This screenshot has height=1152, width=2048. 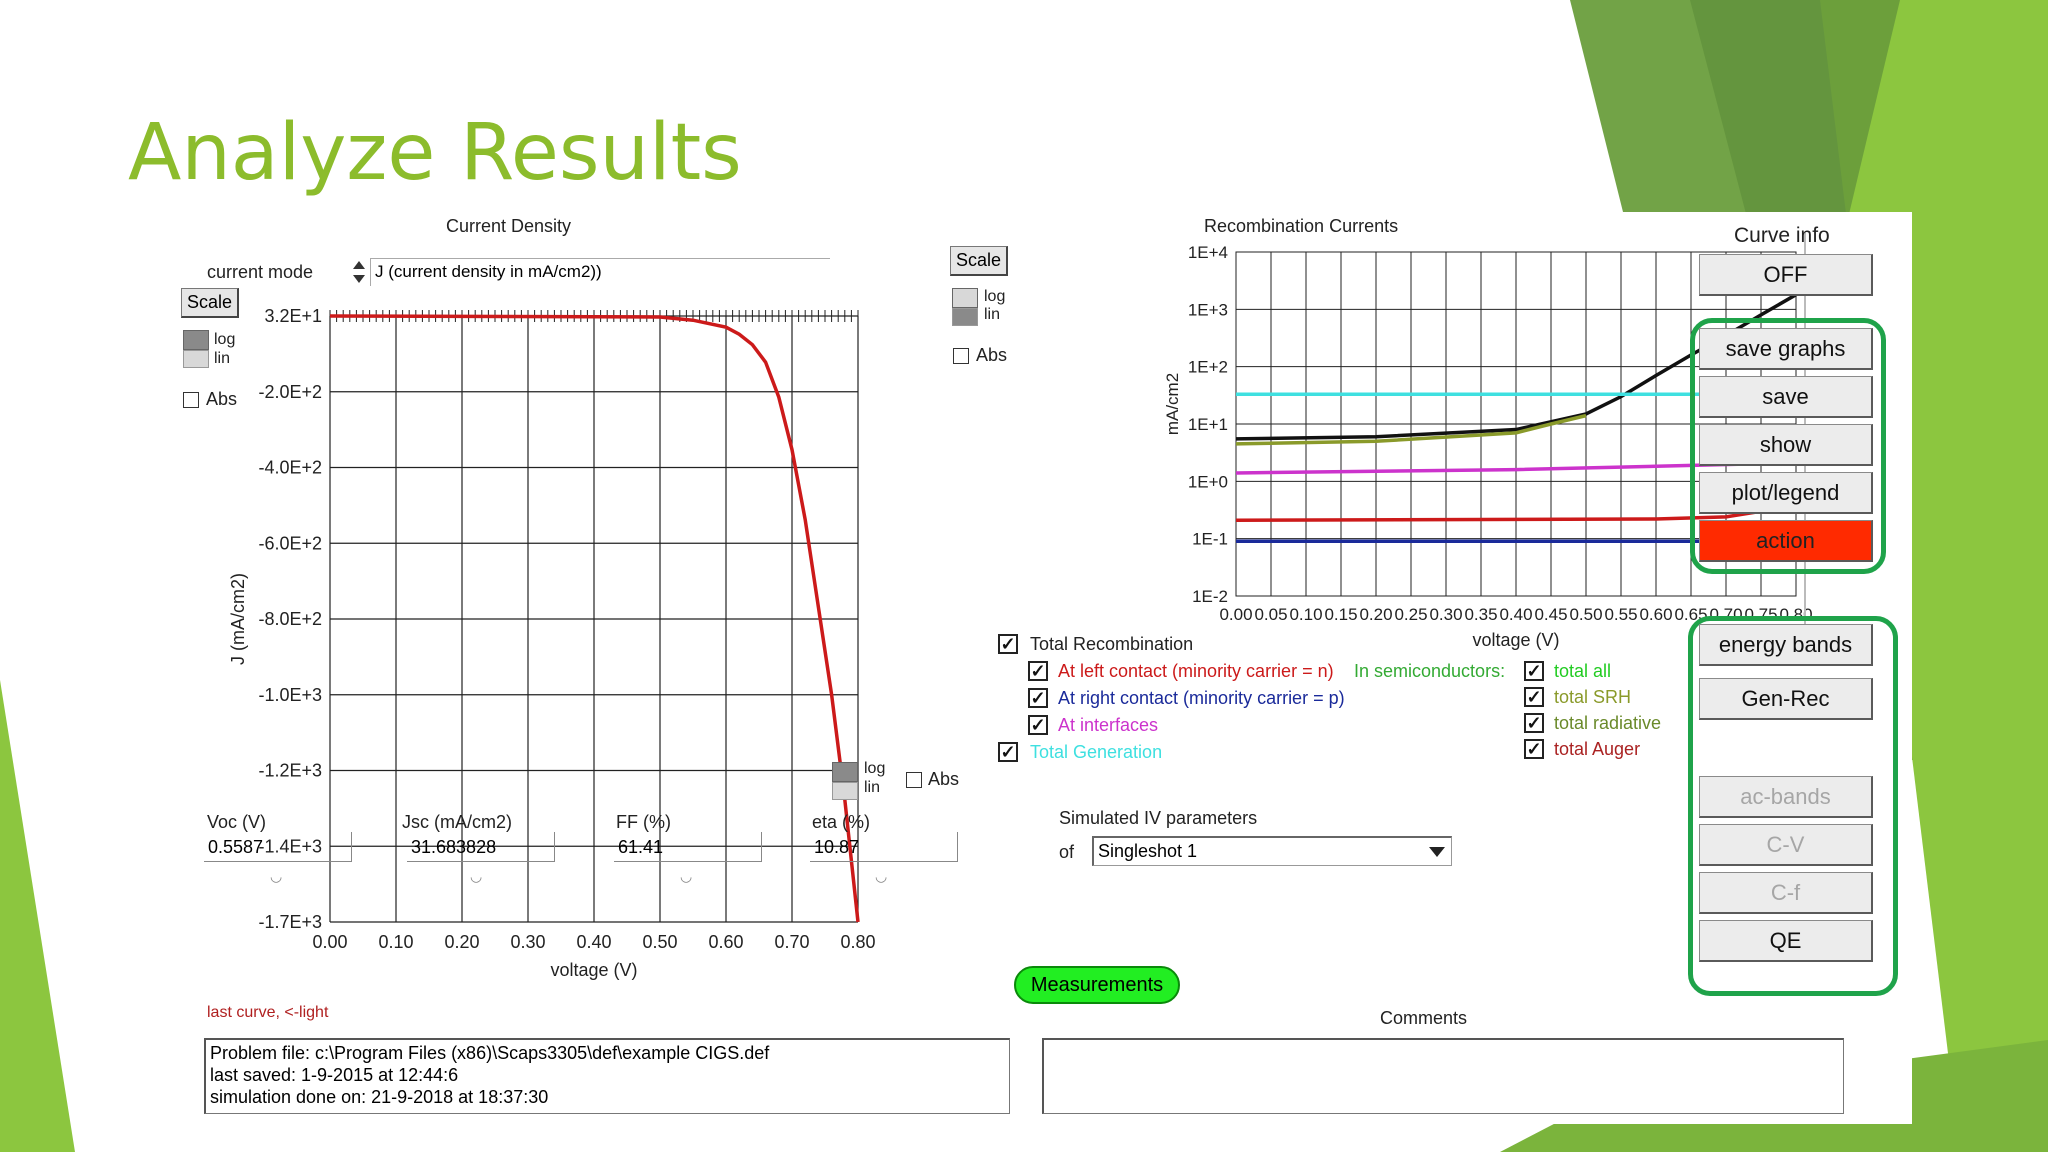 I want to click on total-recombination-checkbox: ✓, so click(x=1008, y=644).